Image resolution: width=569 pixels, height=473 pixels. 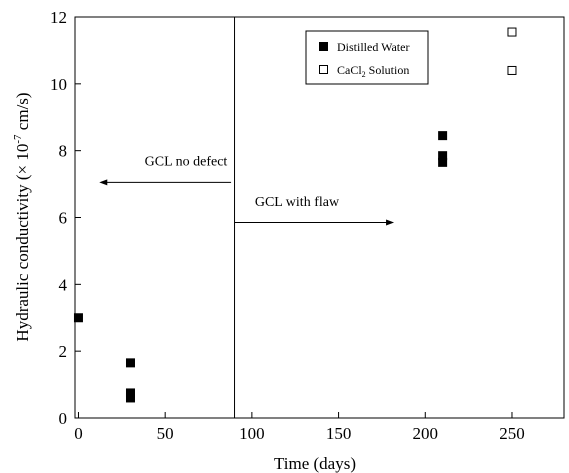 What do you see at coordinates (63, 351) in the screenshot?
I see `y-tick-label: 2` at bounding box center [63, 351].